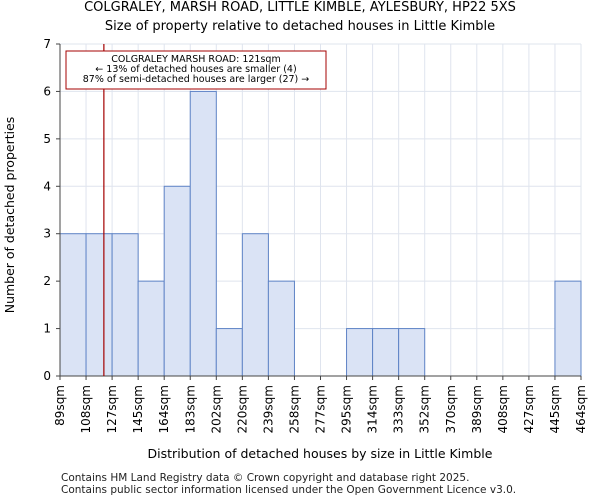  I want to click on bar-295sqm, so click(360, 352).